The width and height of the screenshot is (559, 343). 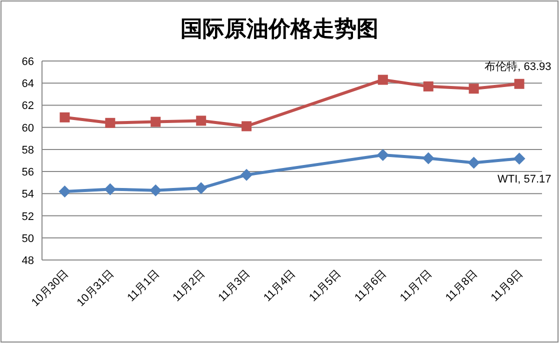 What do you see at coordinates (279, 28) in the screenshot?
I see `chart-title: 国际原油价格走势图` at bounding box center [279, 28].